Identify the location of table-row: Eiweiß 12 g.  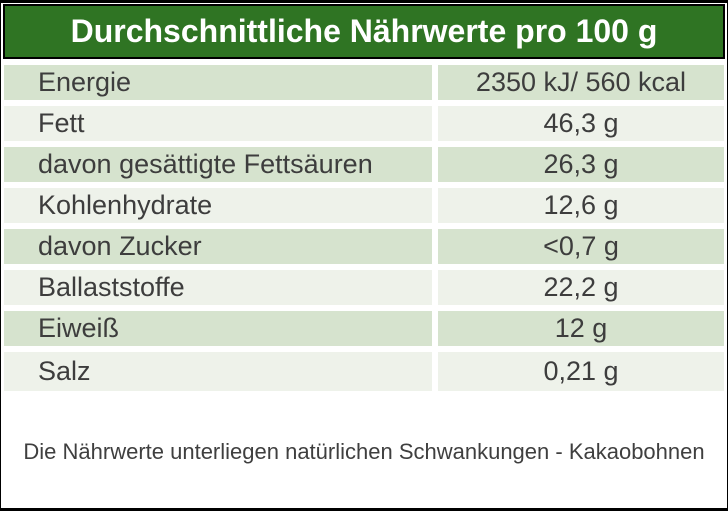
(364, 328).